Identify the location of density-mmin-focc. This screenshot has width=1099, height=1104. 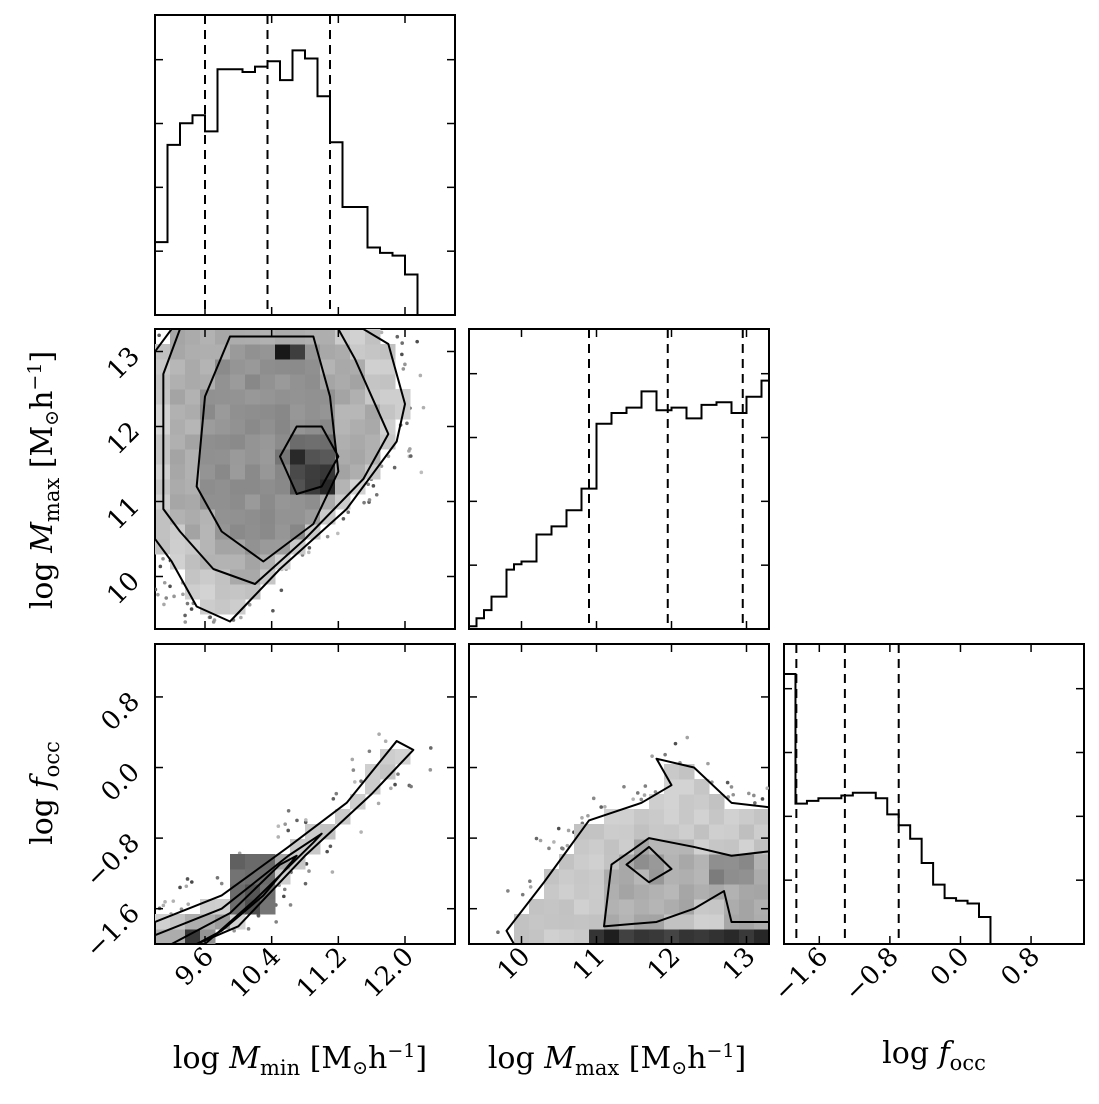
(294, 838).